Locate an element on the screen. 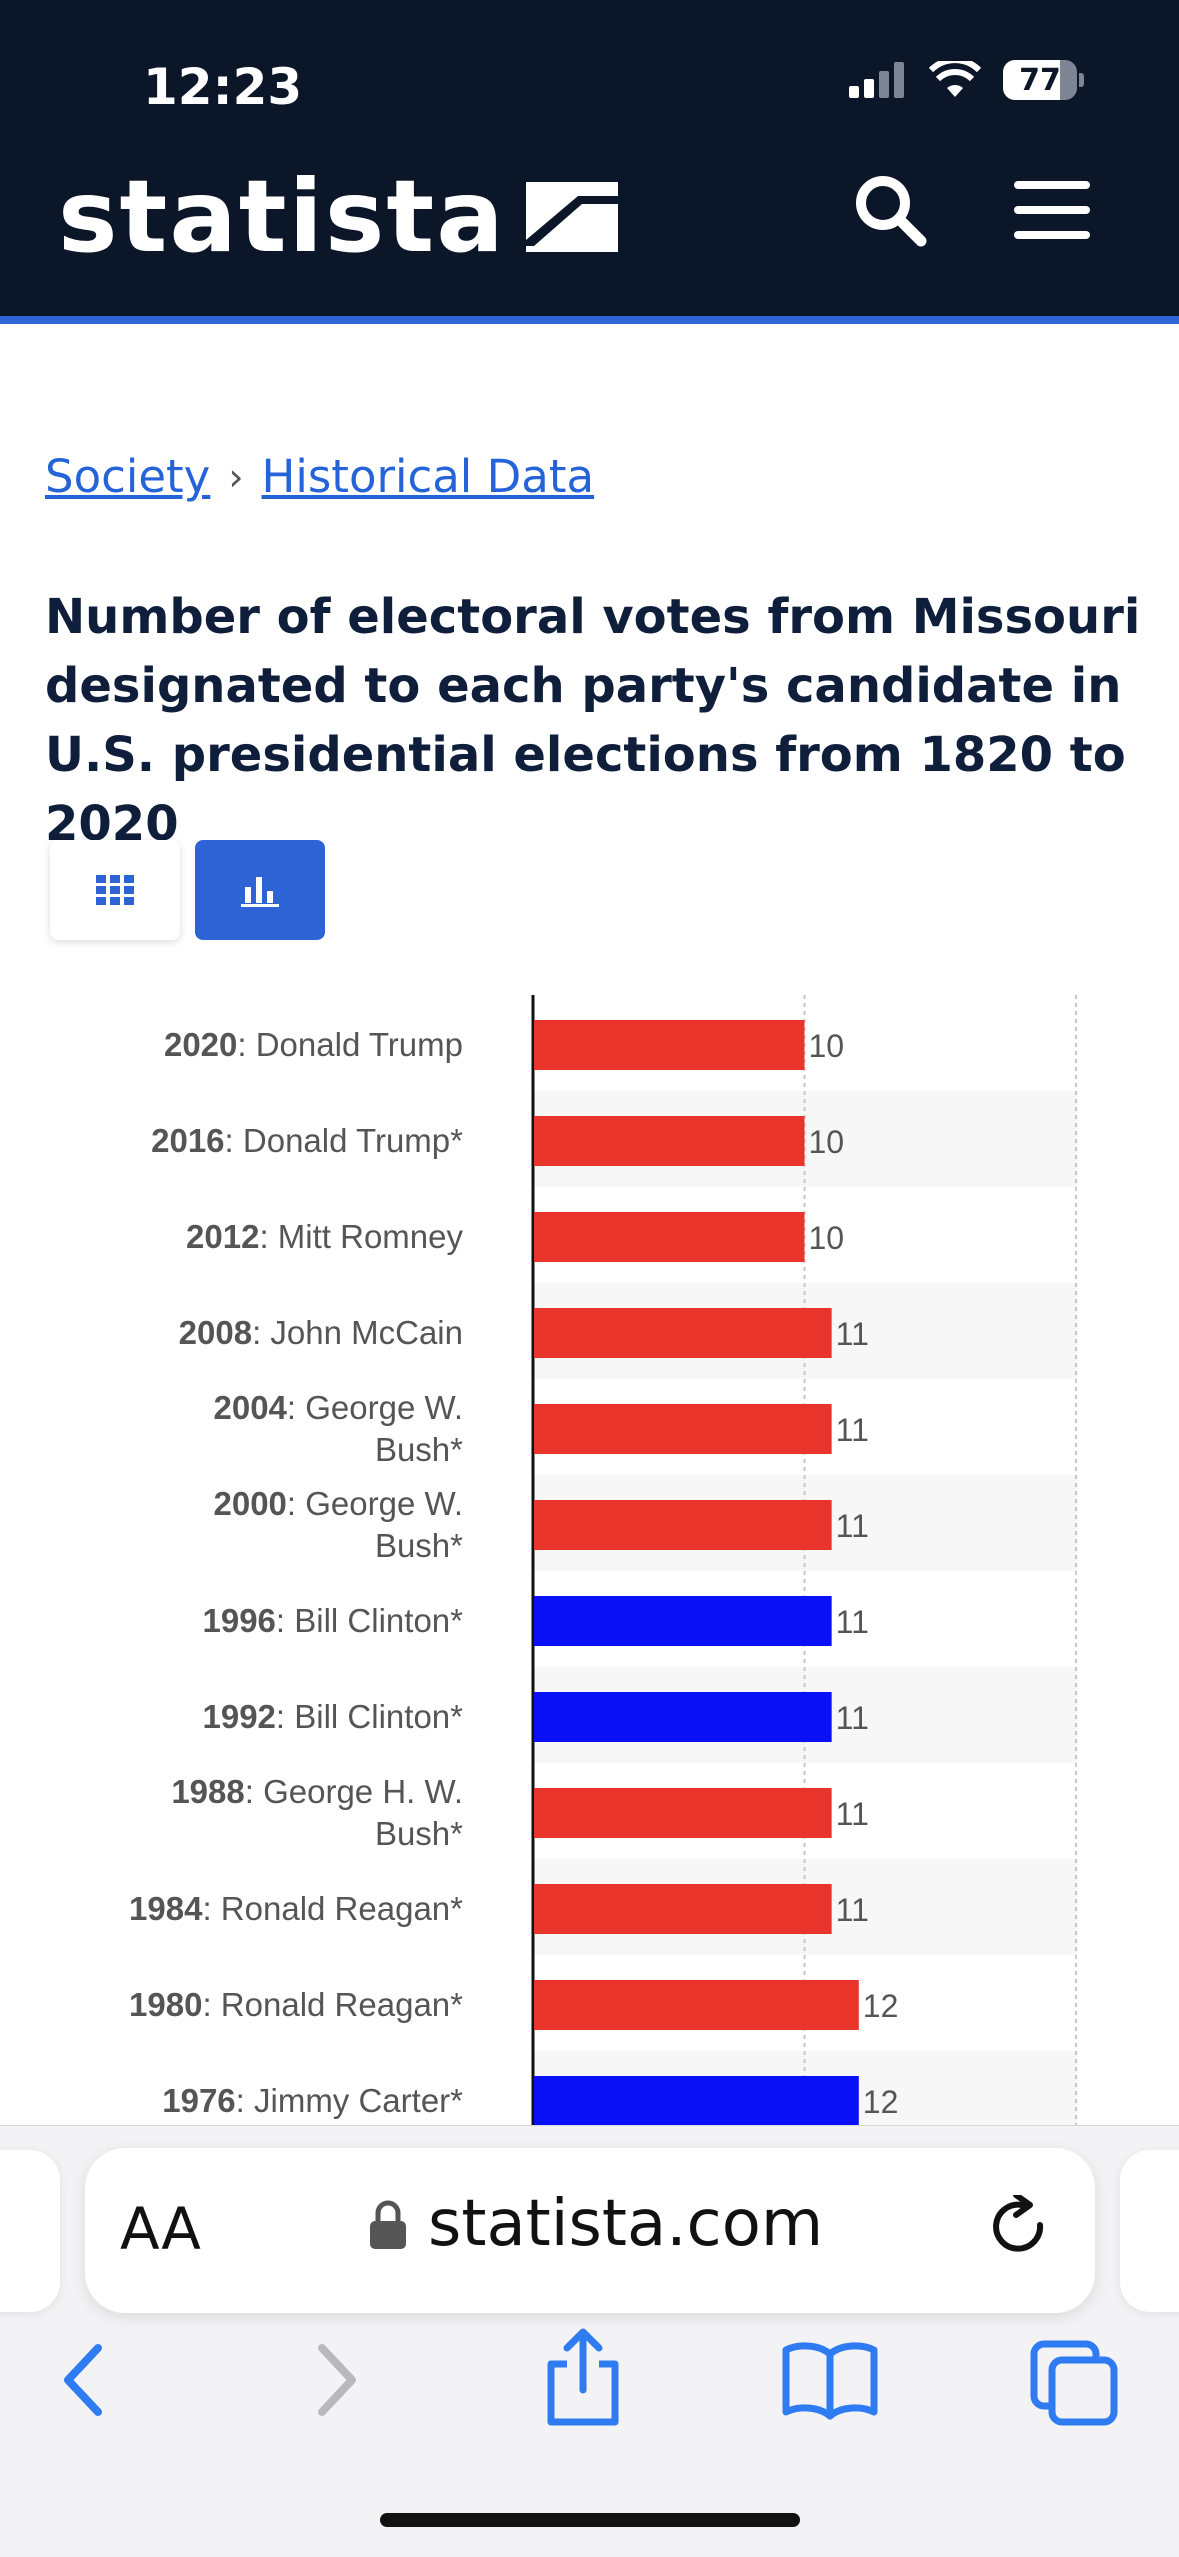 This screenshot has height=2557, width=1179. category-label: 2020: Donald Trump is located at coordinates (313, 1044).